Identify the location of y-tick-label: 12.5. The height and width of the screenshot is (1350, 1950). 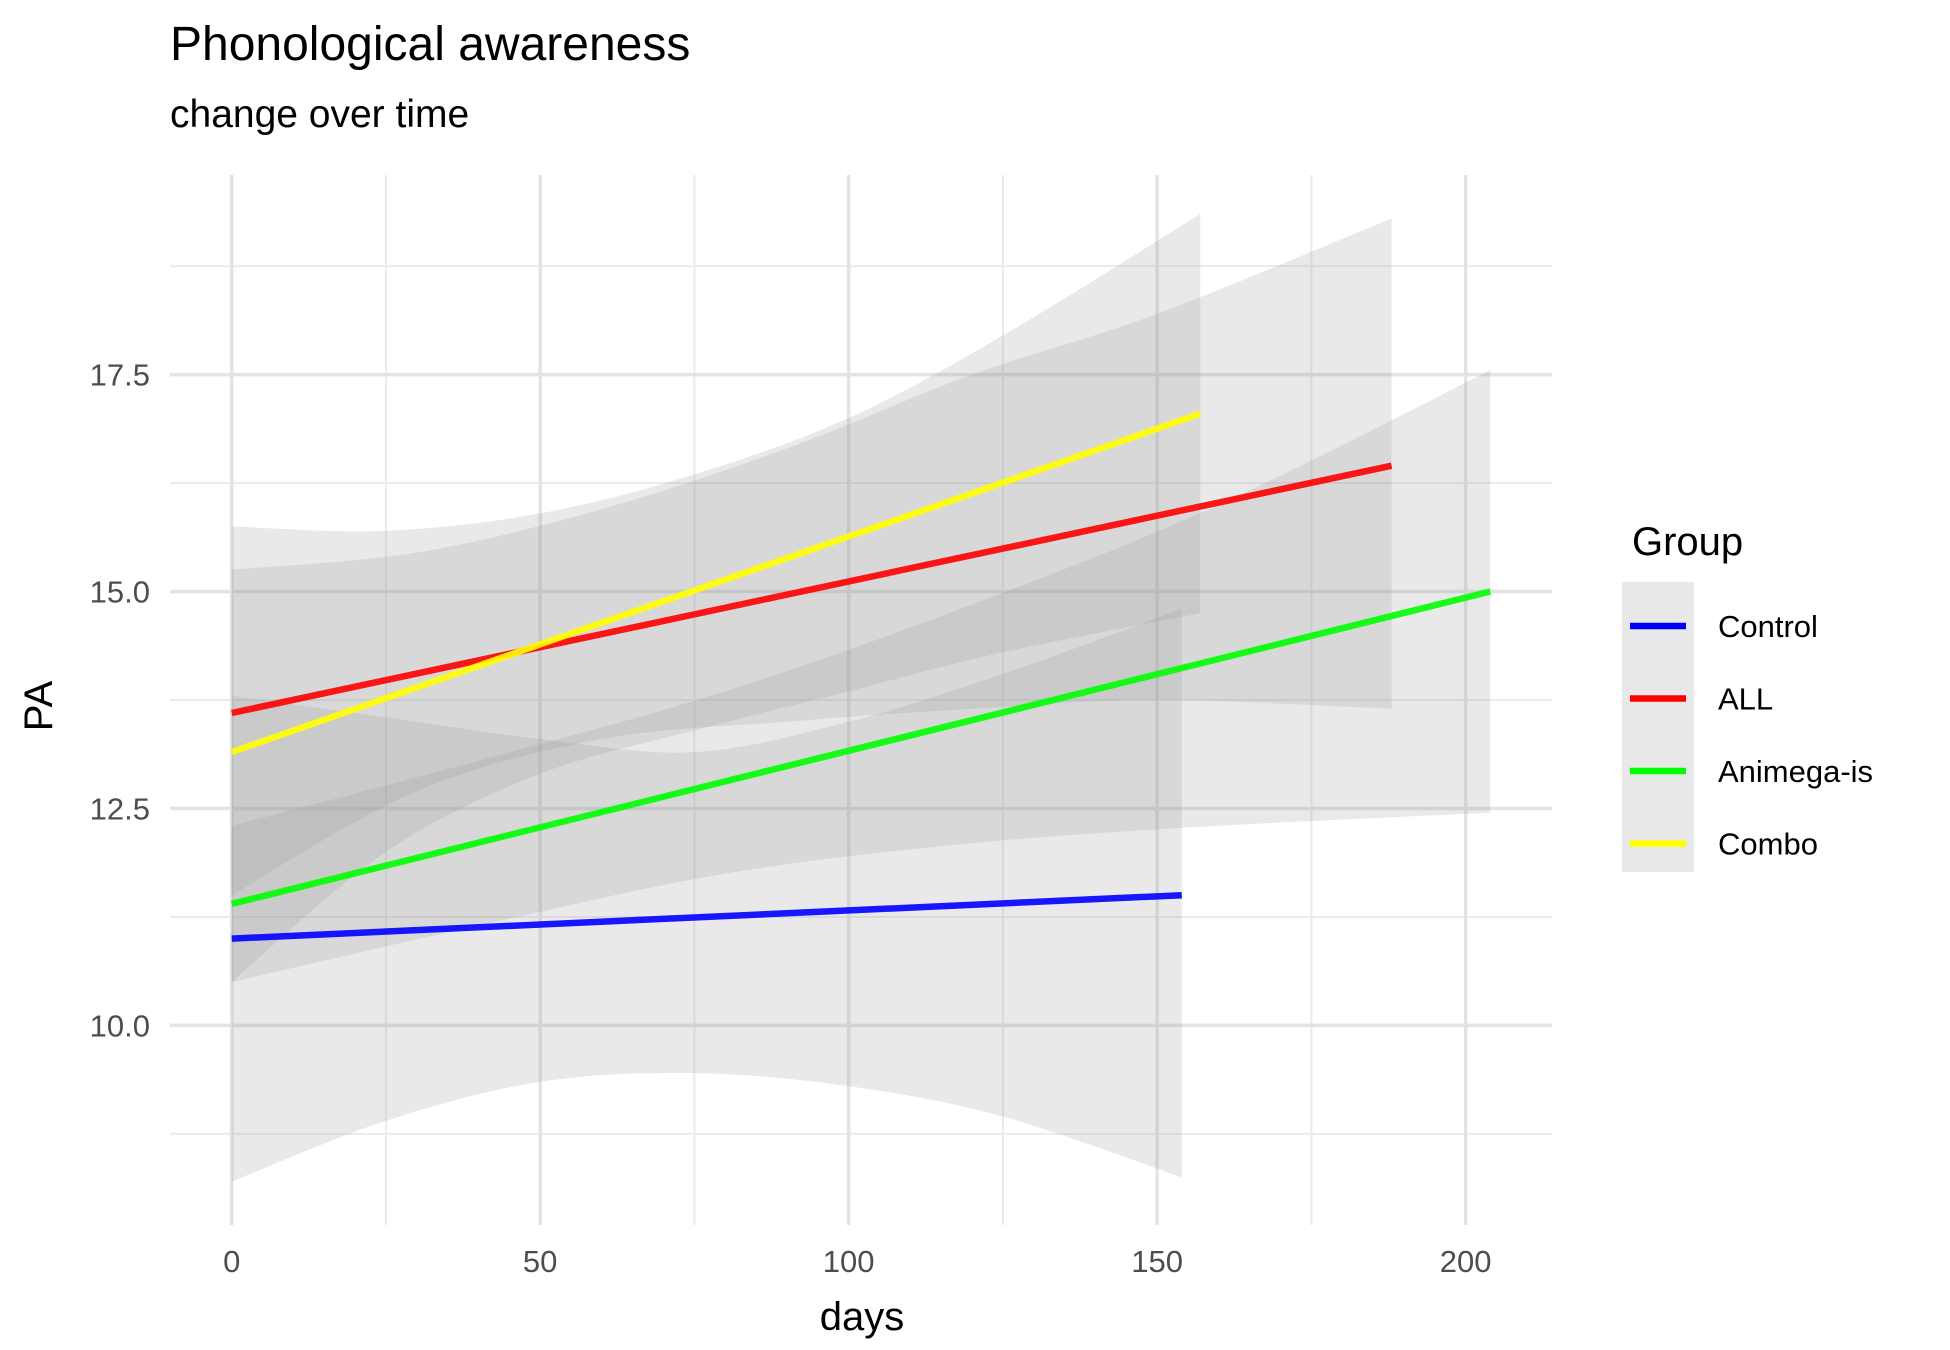
(120, 808).